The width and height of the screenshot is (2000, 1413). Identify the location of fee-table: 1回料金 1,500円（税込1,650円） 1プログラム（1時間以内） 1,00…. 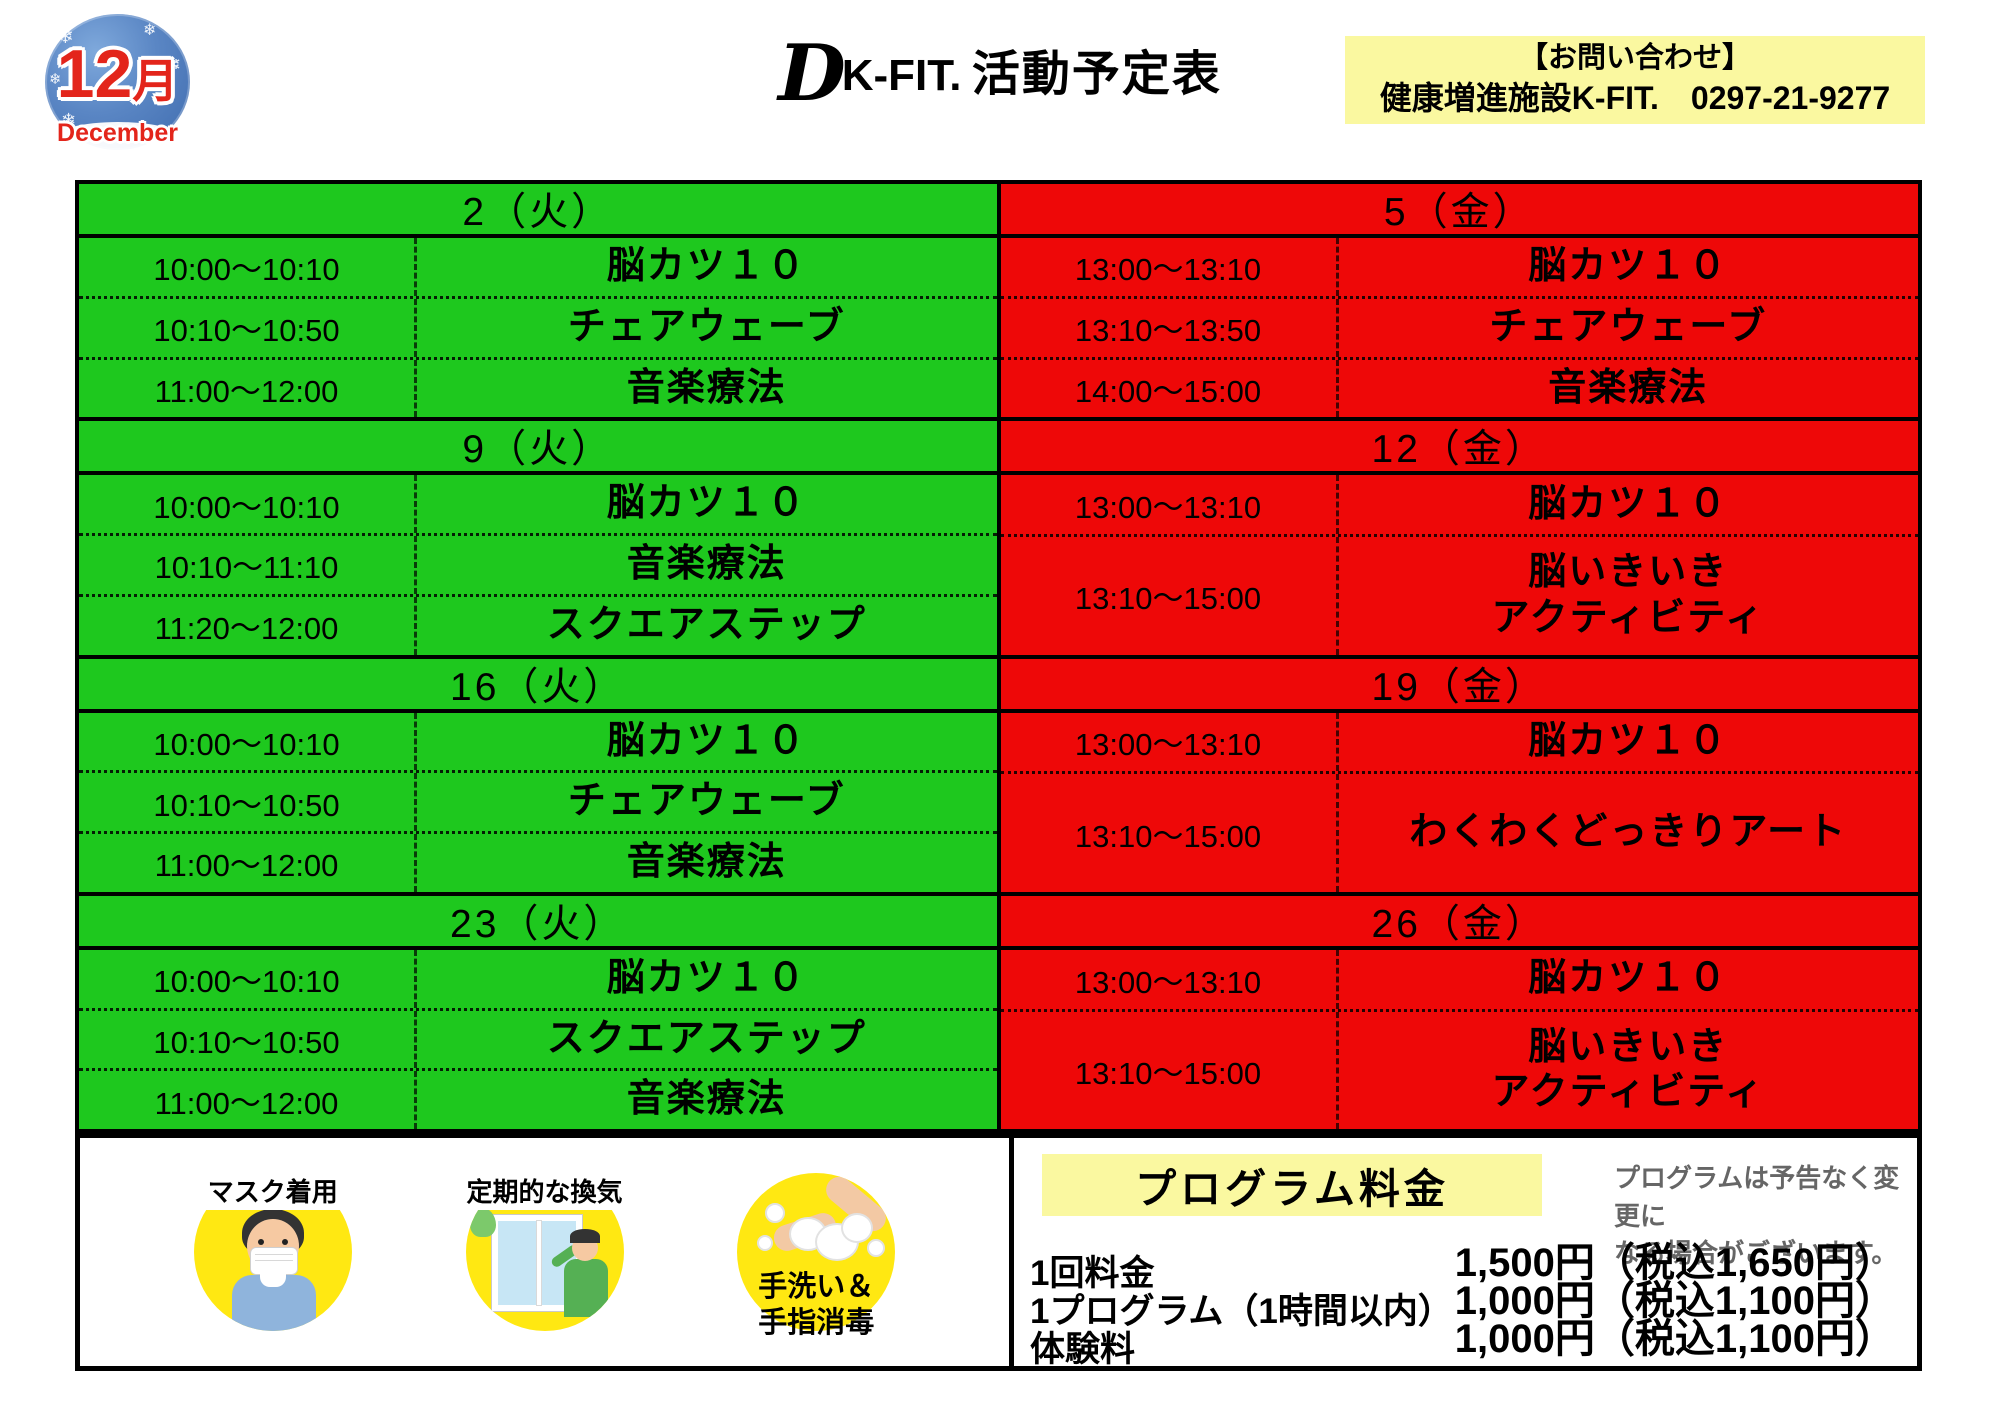
(1462, 1305).